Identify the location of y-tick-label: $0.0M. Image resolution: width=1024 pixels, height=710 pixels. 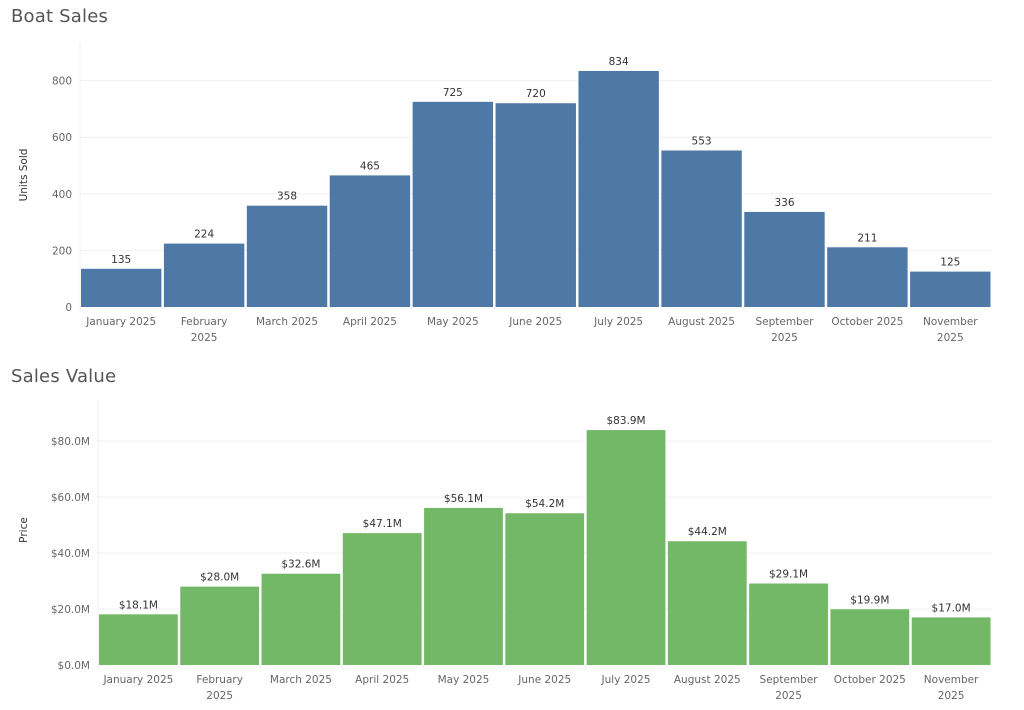
(74, 666).